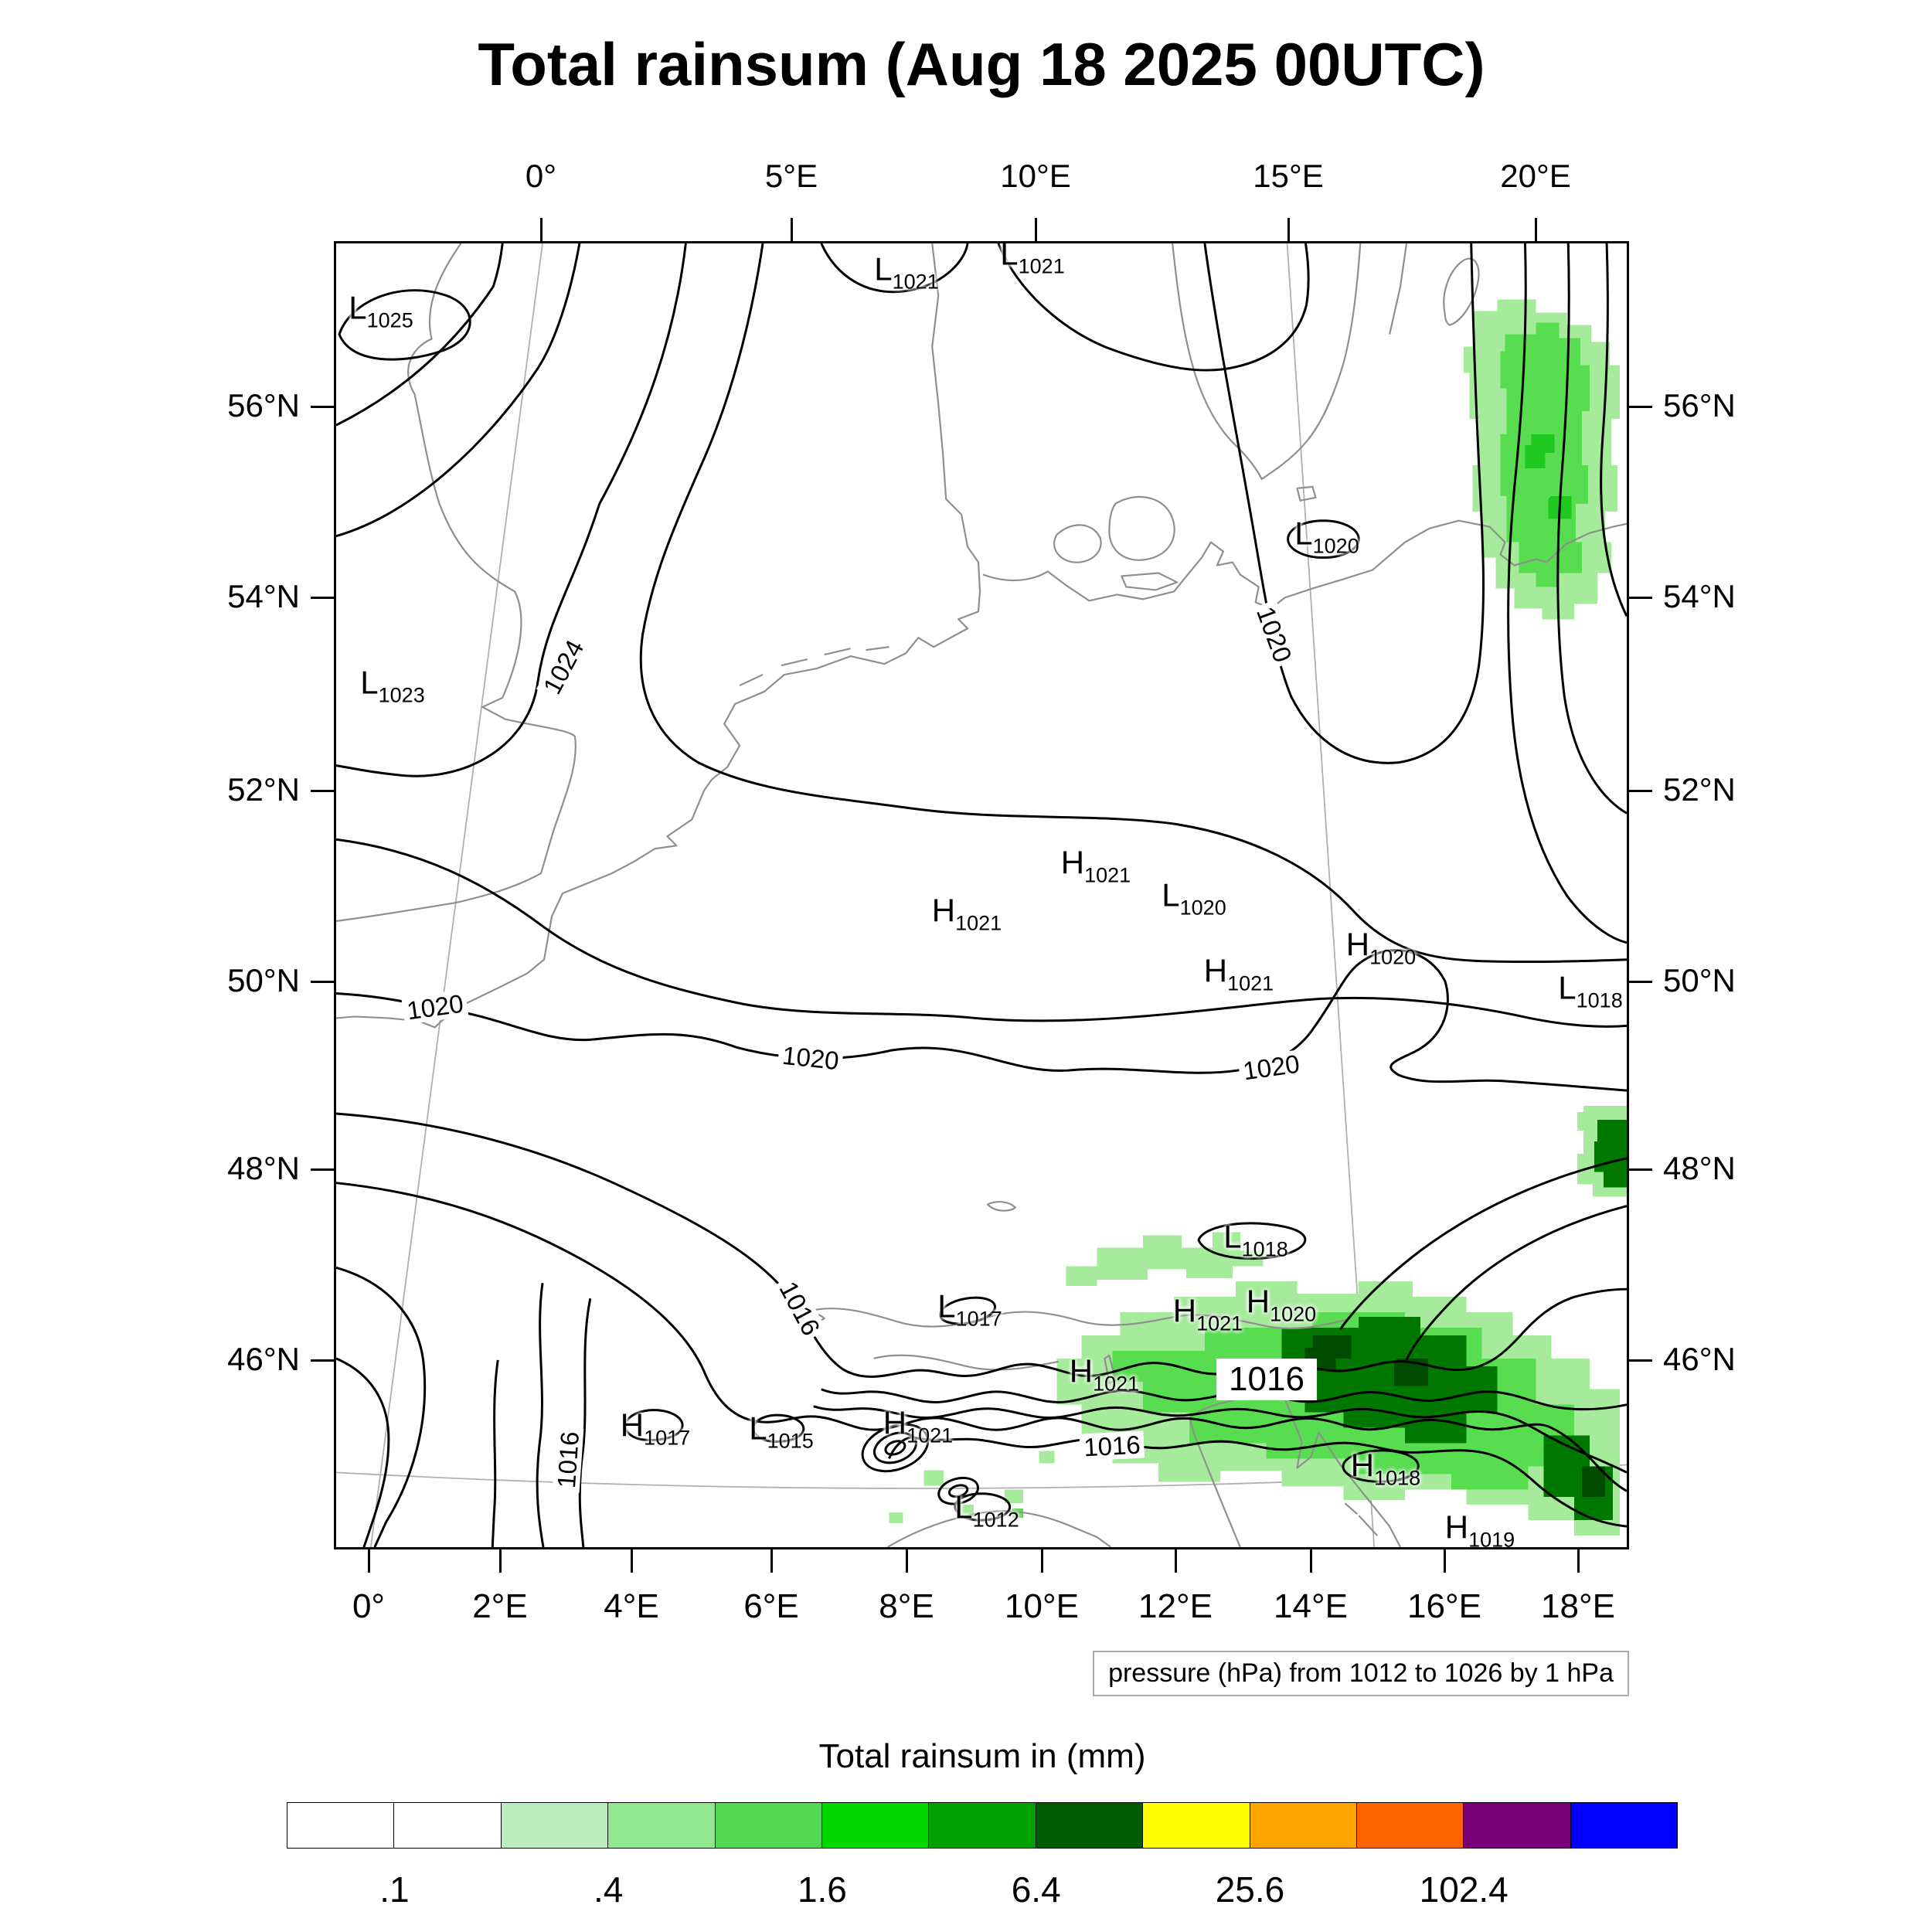  I want to click on chart-title: Total rainsum (Aug 18 2025 00UTC), so click(982, 64).